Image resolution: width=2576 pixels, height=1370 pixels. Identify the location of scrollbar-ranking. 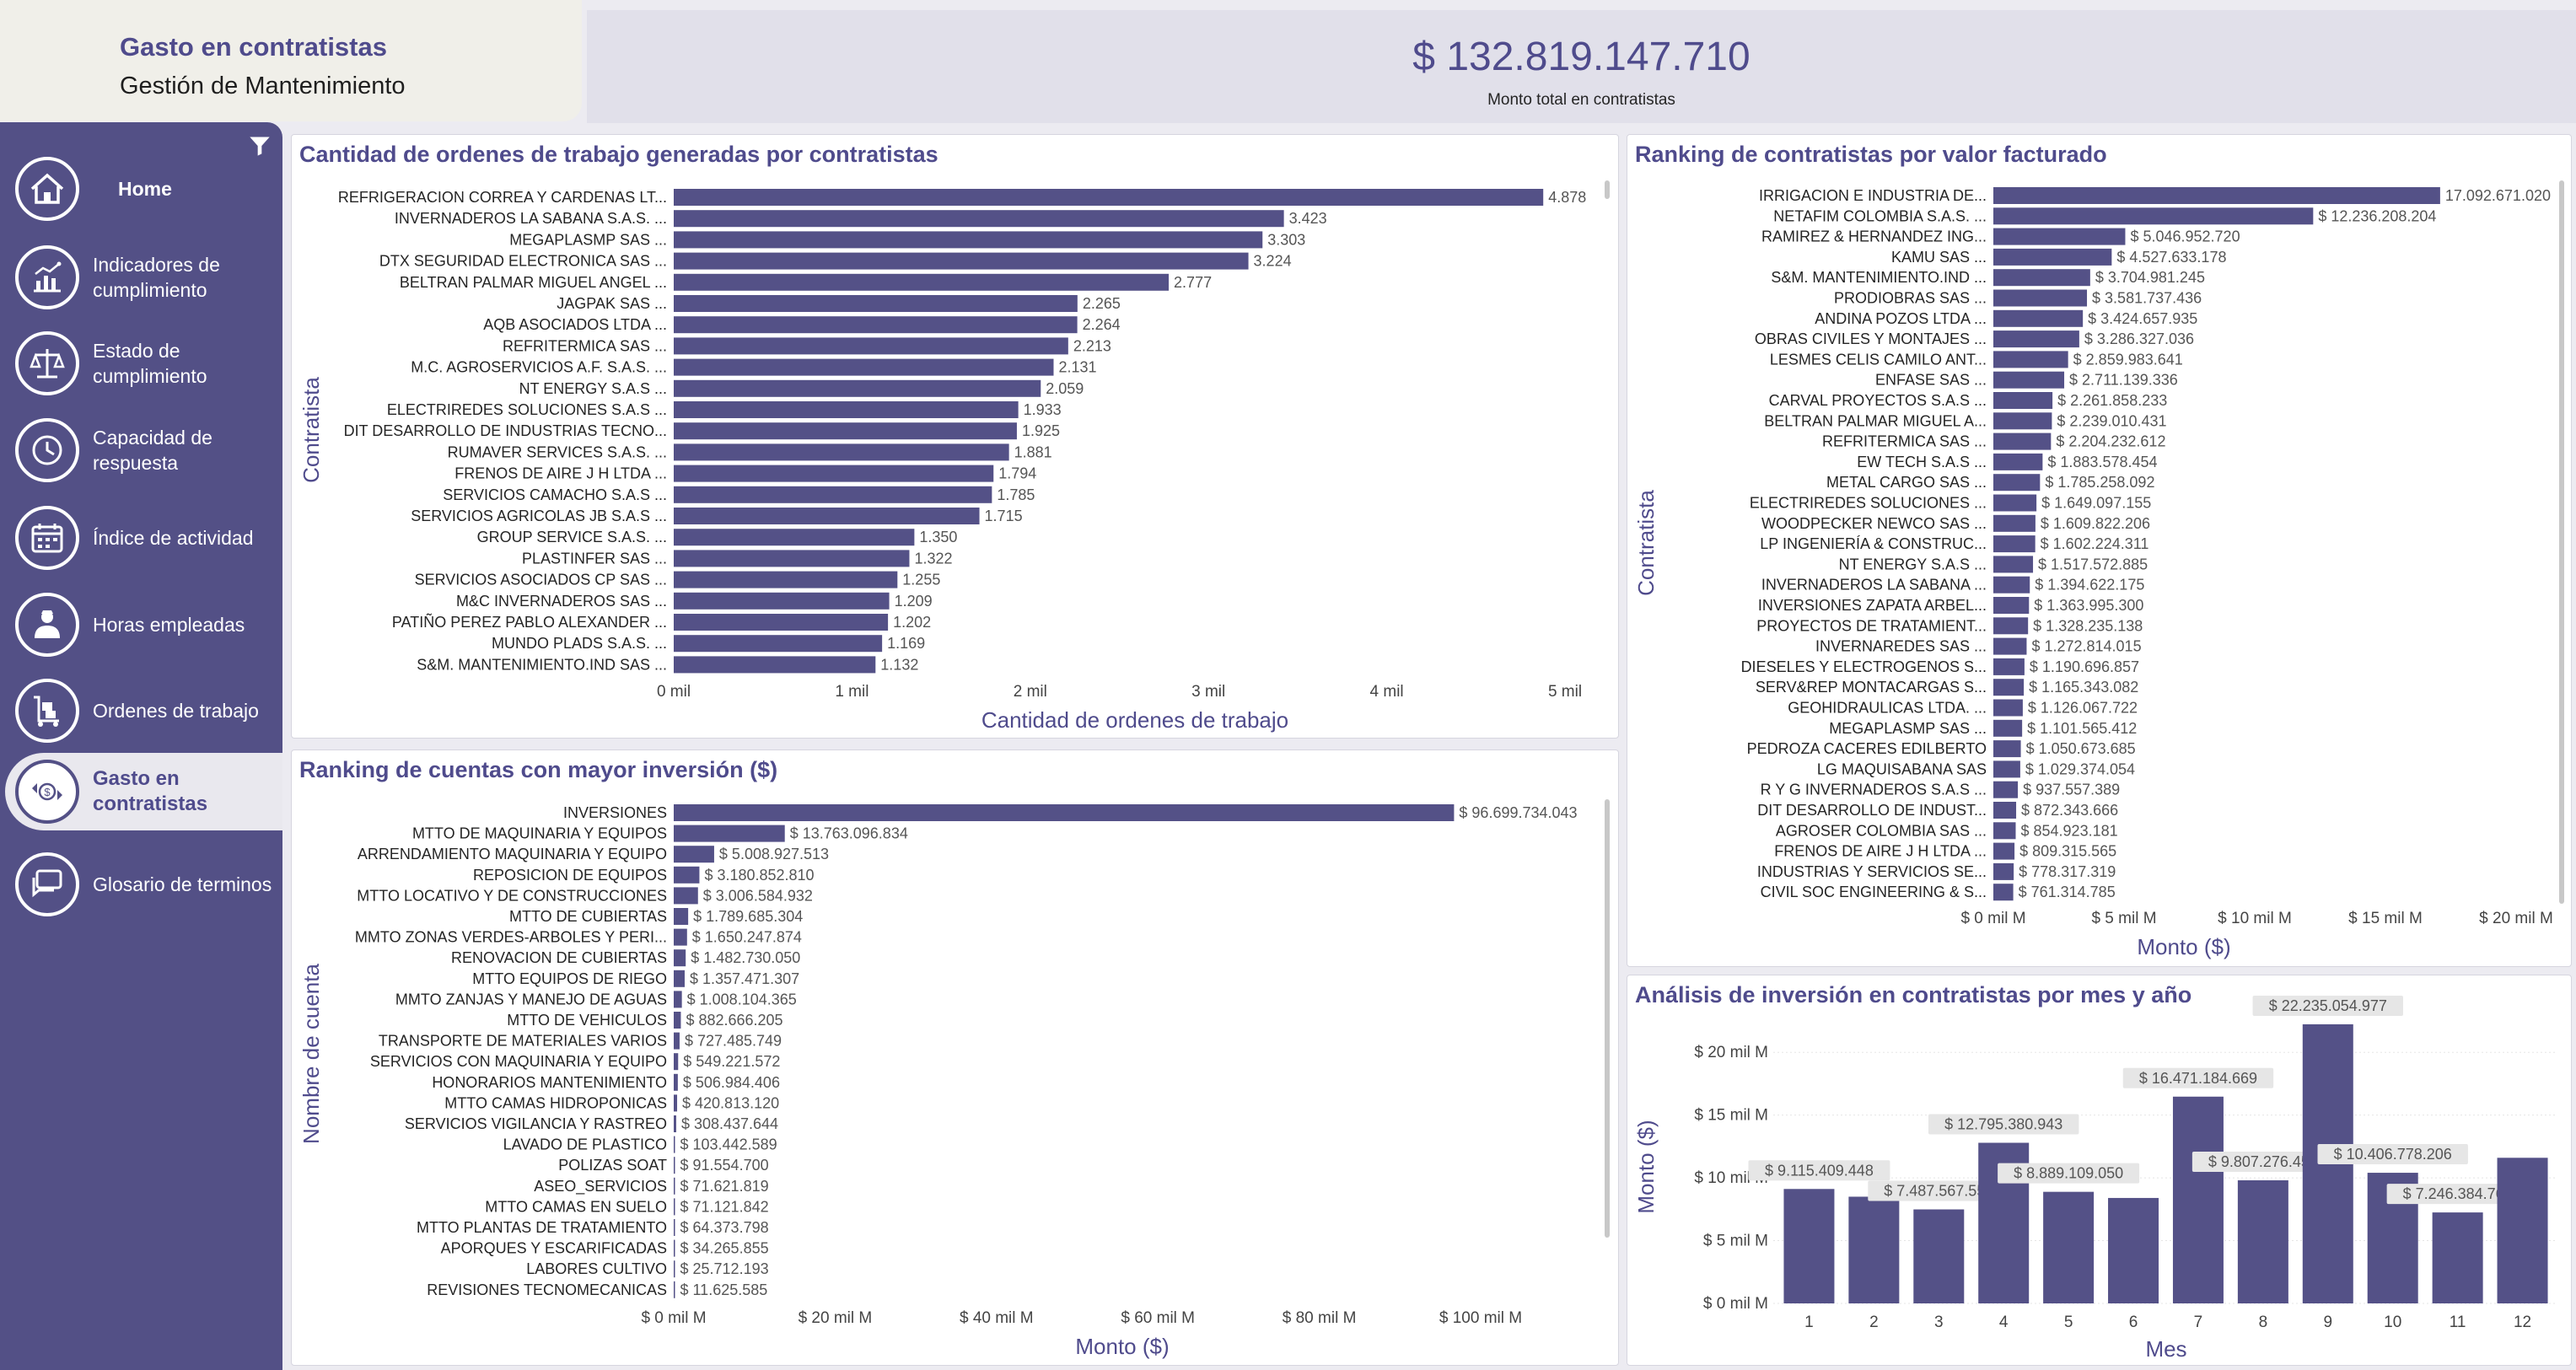
(2561, 542).